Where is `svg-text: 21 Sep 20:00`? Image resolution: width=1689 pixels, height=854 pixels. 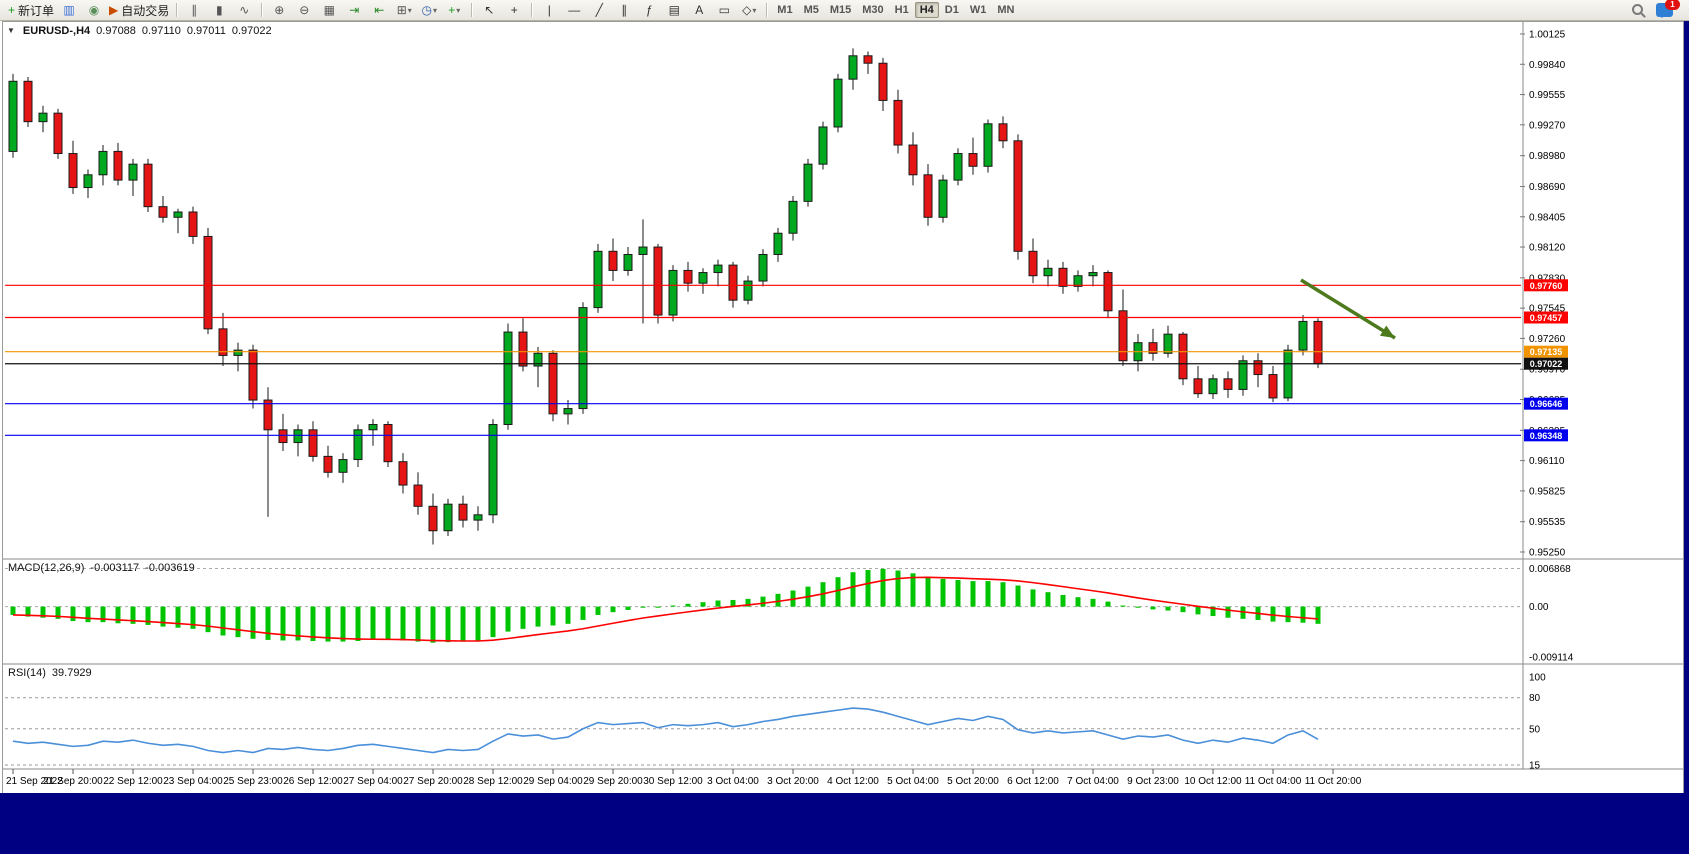
svg-text: 21 Sep 20:00 is located at coordinates (73, 781).